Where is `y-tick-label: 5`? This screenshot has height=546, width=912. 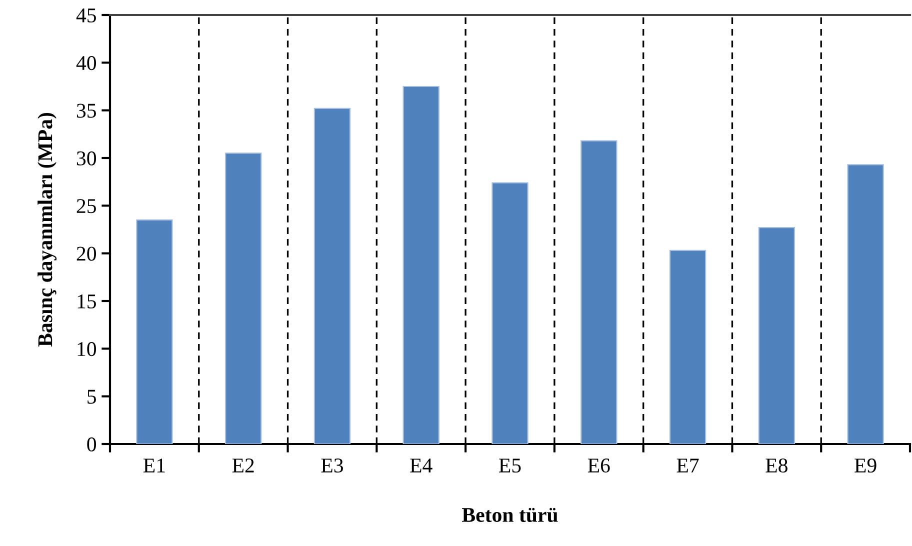 y-tick-label: 5 is located at coordinates (92, 397).